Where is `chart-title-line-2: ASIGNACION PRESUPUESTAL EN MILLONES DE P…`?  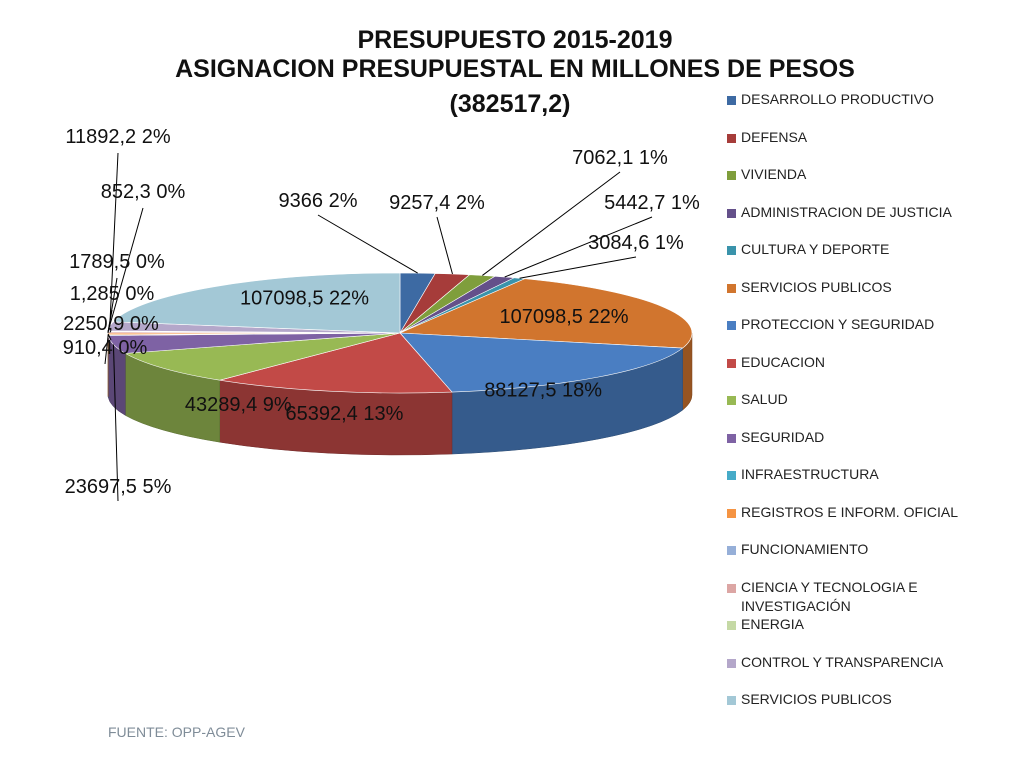 chart-title-line-2: ASIGNACION PRESUPUESTAL EN MILLONES DE P… is located at coordinates (515, 69).